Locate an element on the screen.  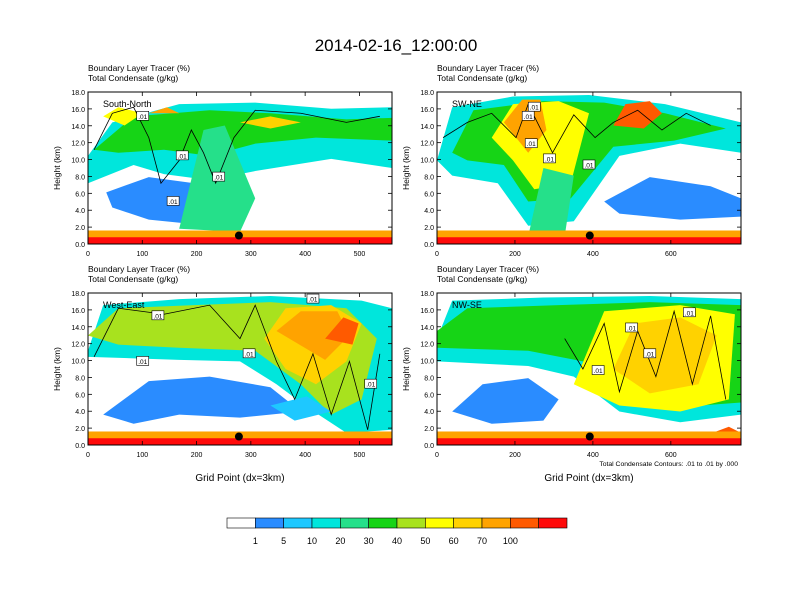
colorbar: 1 5 10 20 30 40 50 60 70 100 is located at coordinates (397, 531).